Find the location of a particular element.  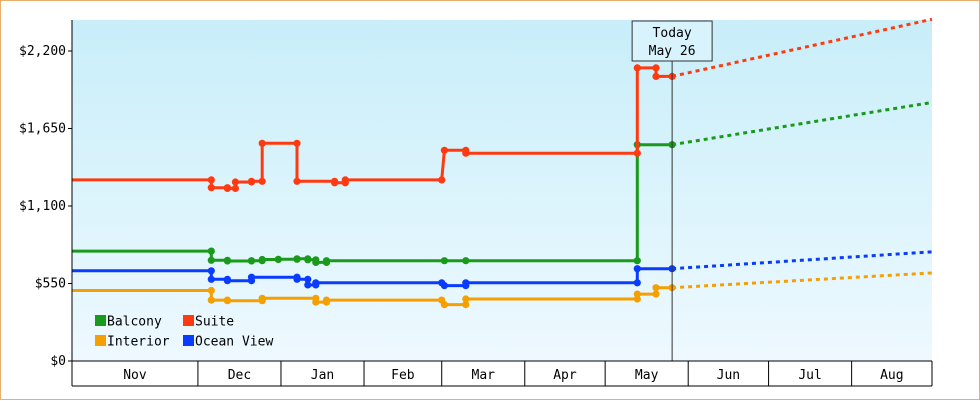

x-tick-label: Nov is located at coordinates (135, 375).